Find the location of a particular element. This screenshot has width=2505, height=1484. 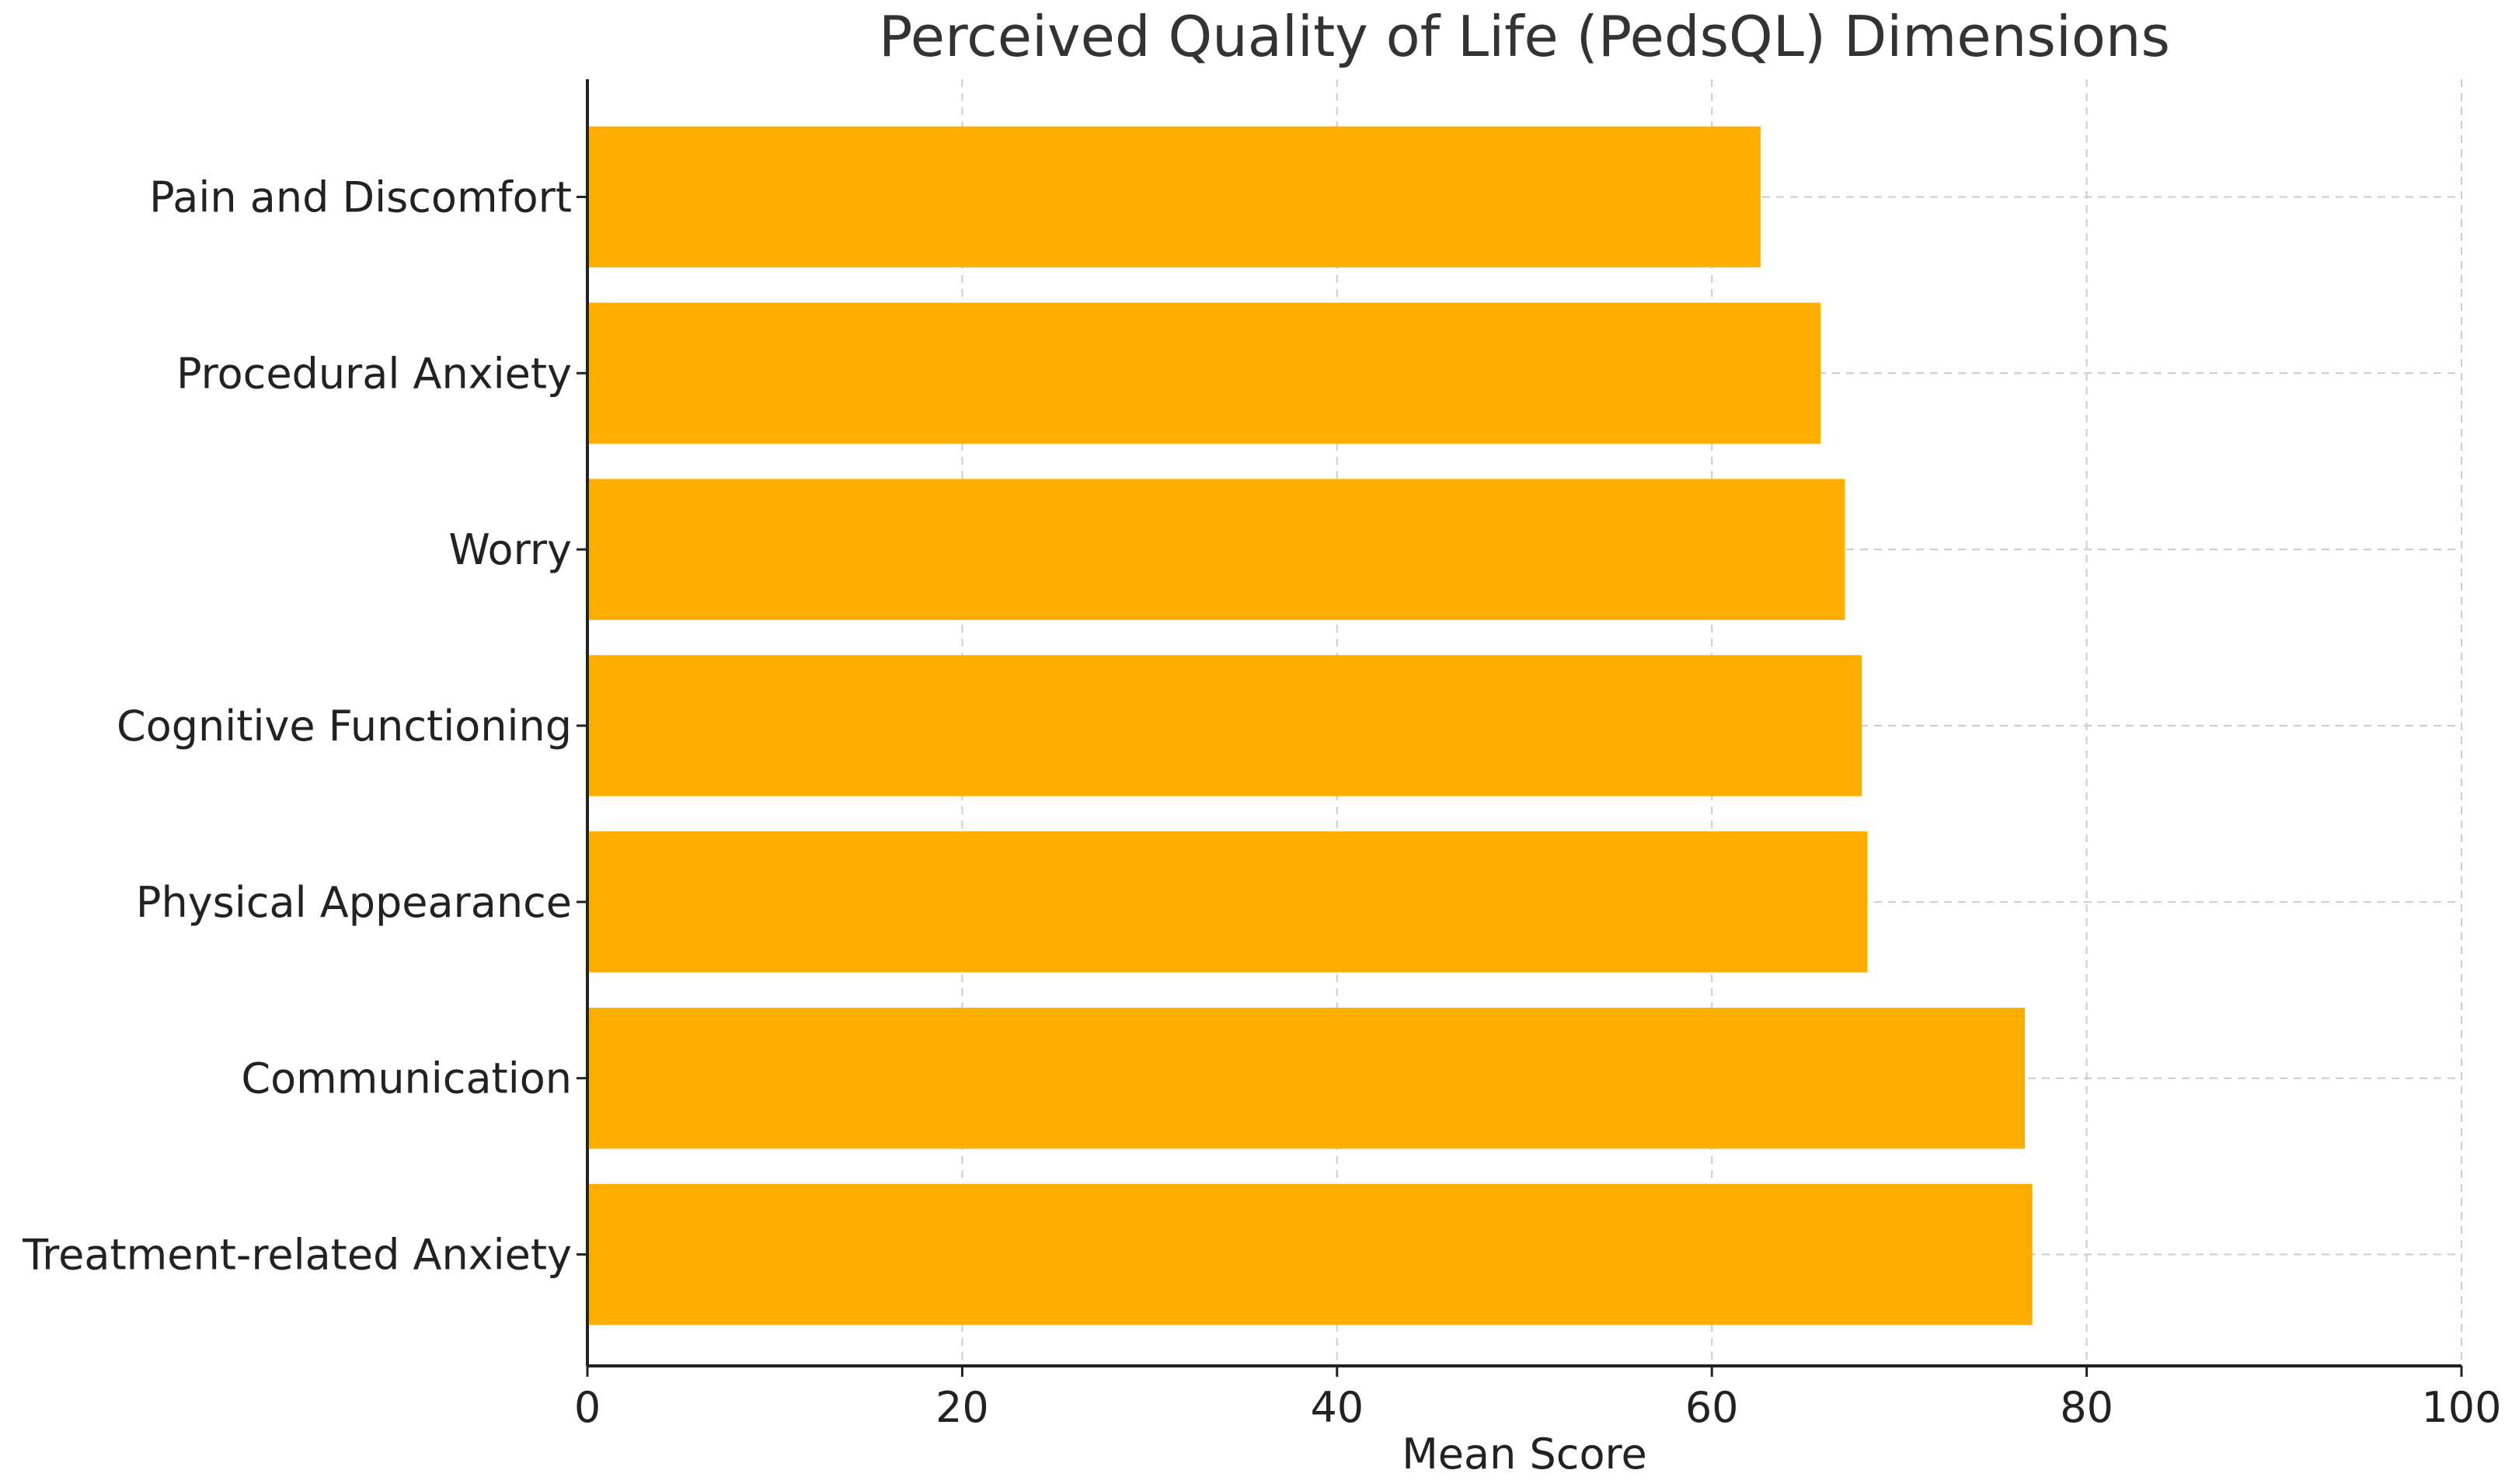

x-tick-label: 40 is located at coordinates (1337, 1407).